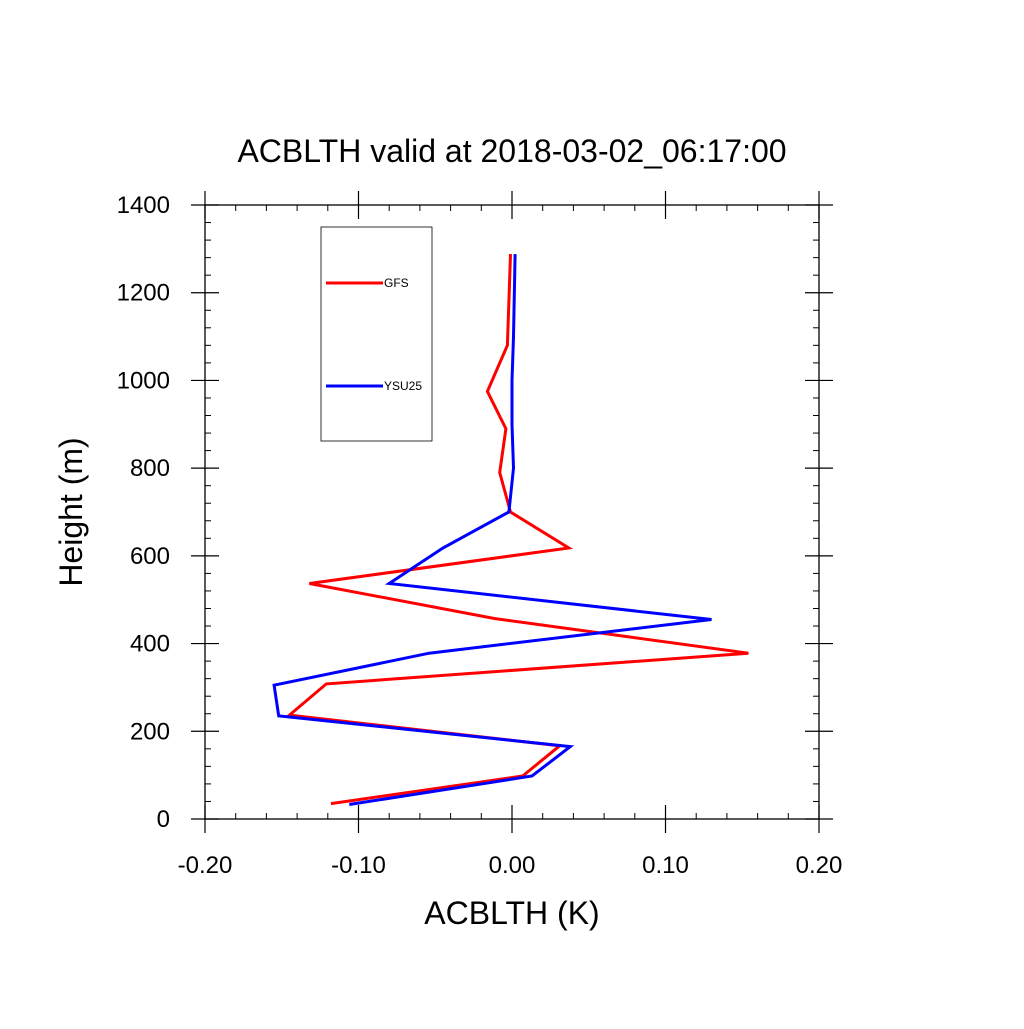  What do you see at coordinates (143, 205) in the screenshot?
I see `y-tick-label: 1400` at bounding box center [143, 205].